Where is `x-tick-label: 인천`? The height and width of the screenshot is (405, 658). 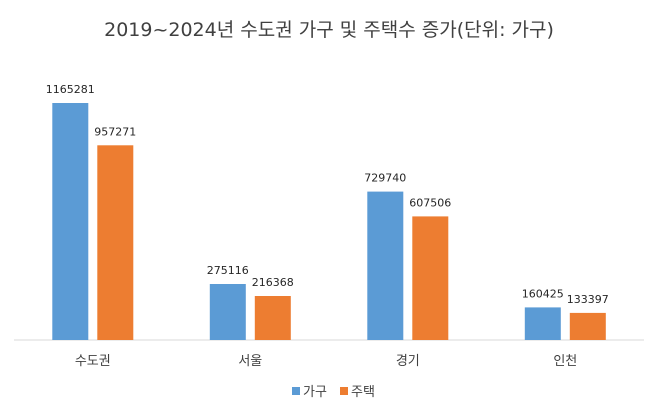
x-tick-label: 인천 is located at coordinates (565, 361).